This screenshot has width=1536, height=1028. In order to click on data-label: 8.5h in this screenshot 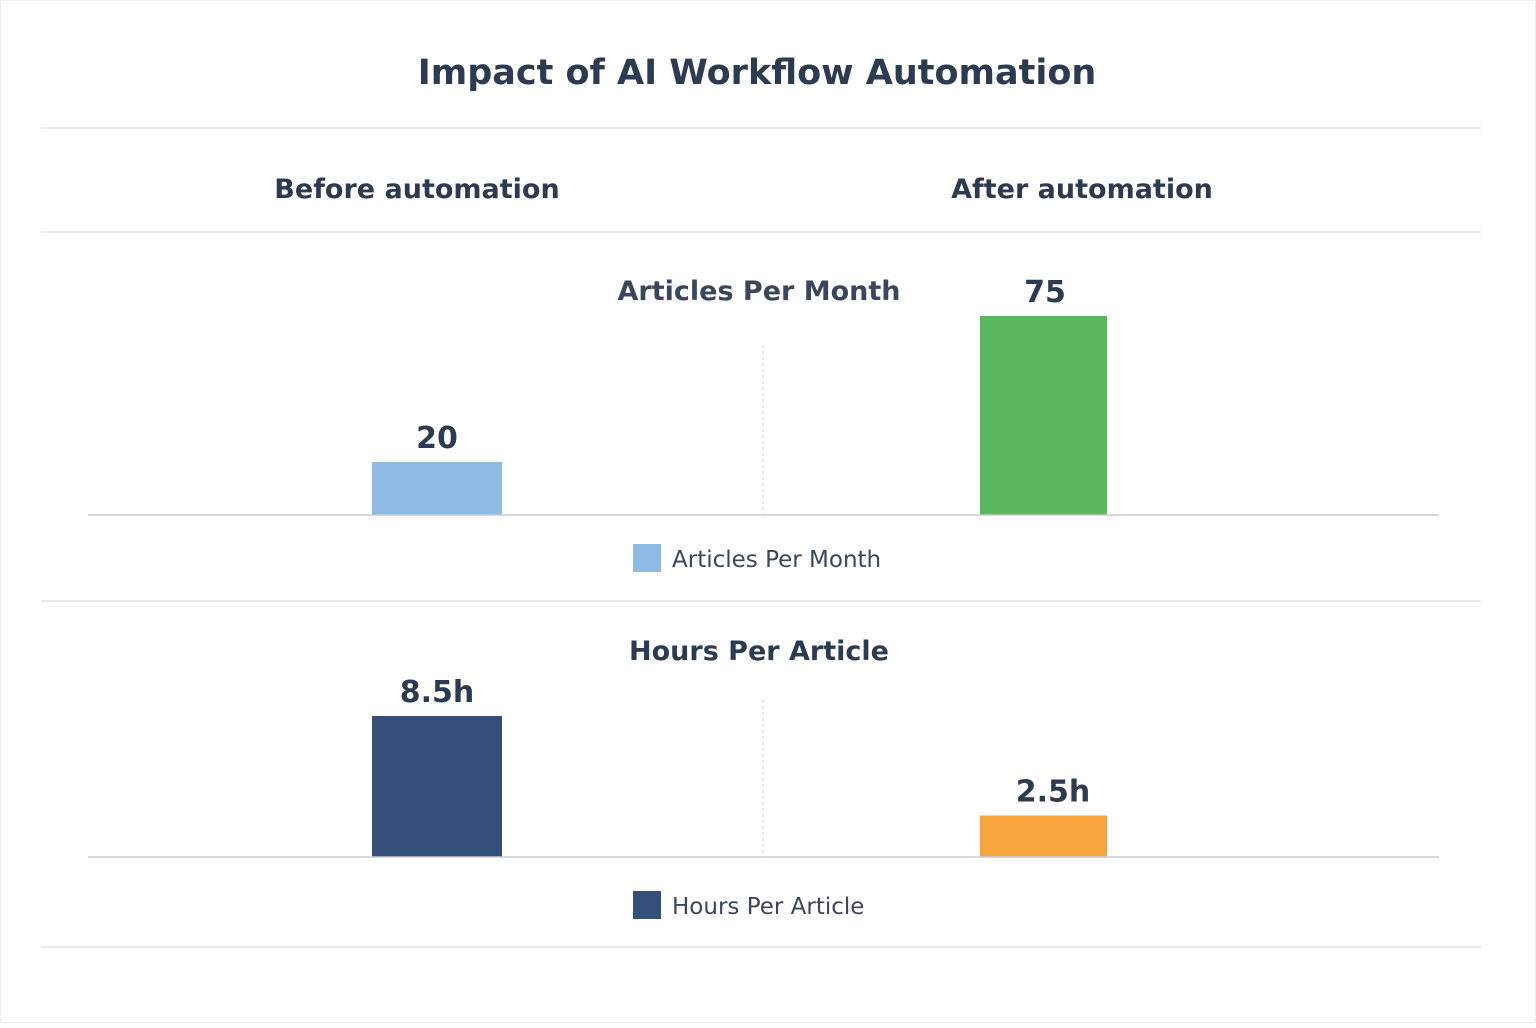, I will do `click(437, 692)`.